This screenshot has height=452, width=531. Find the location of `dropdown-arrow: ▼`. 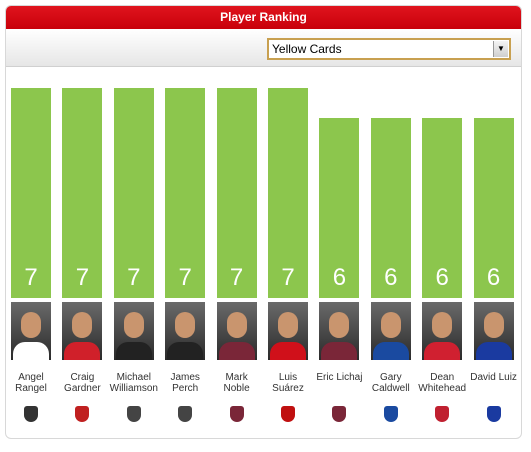

dropdown-arrow: ▼ is located at coordinates (500, 49).